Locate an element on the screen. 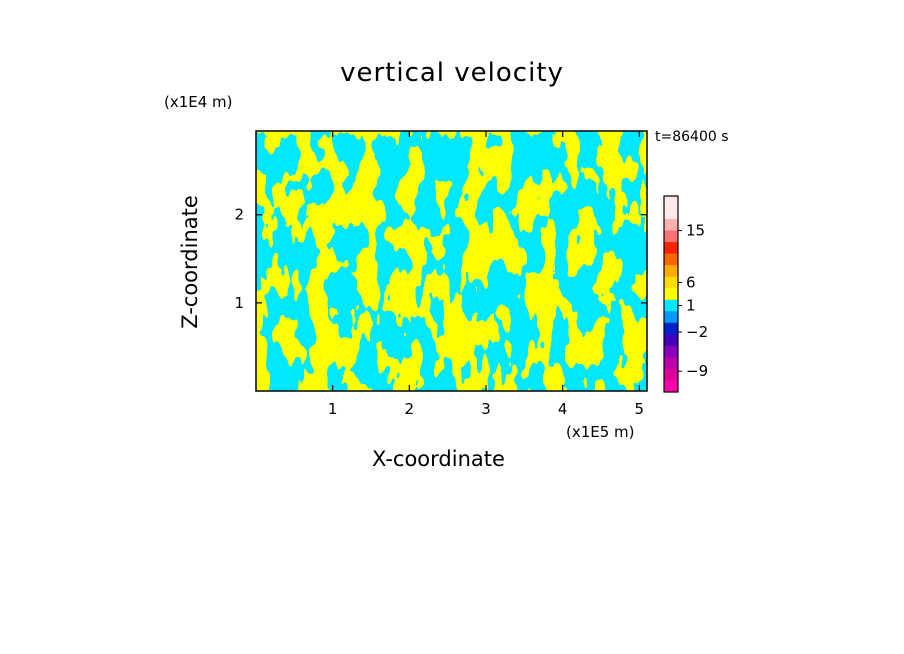 The height and width of the screenshot is (654, 904). colorbar-label: 6 is located at coordinates (691, 282).